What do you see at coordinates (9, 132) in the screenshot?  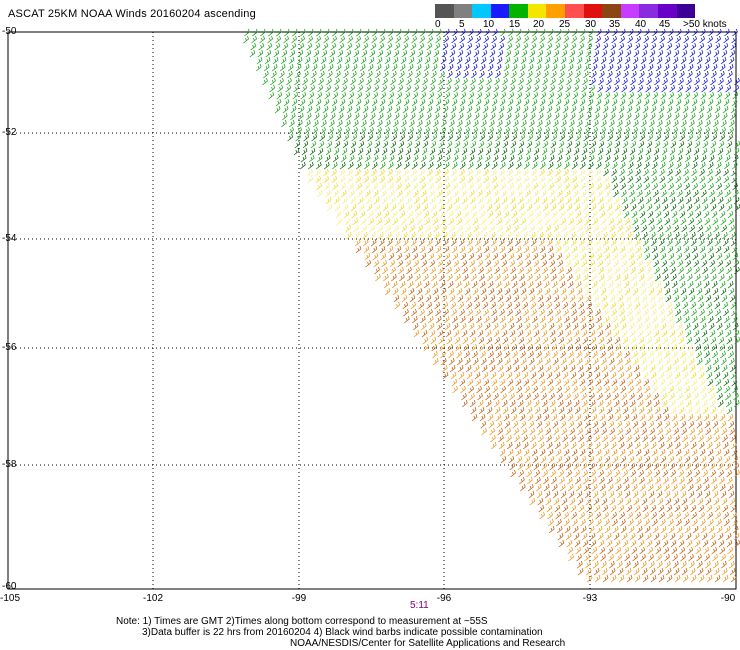 I see `lat-label: -52` at bounding box center [9, 132].